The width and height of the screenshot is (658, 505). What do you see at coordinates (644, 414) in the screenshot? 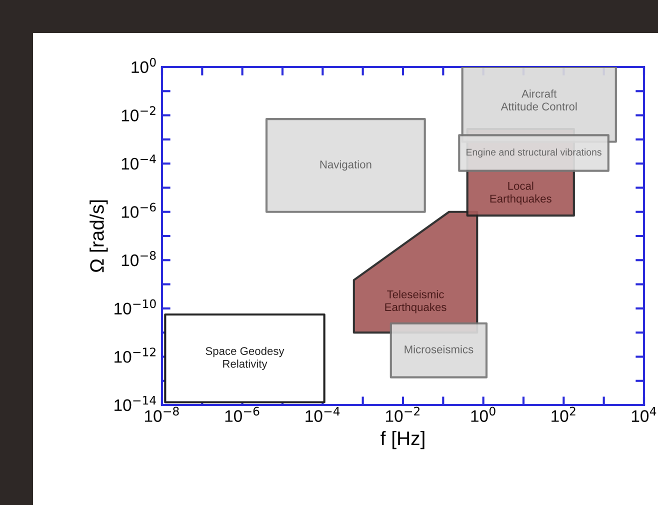
I see `x-tick-label: 10$^{4}$` at bounding box center [644, 414].